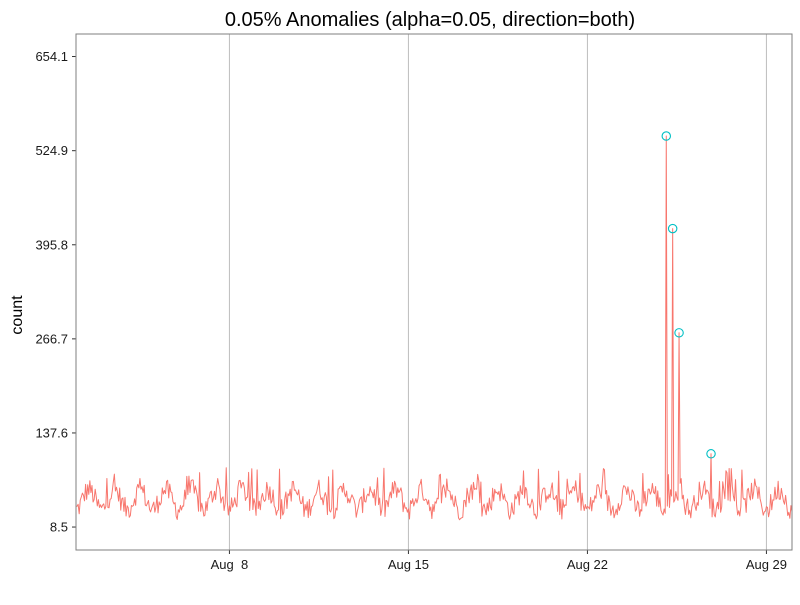  I want to click on y-tick-label: 137.6, so click(51, 432).